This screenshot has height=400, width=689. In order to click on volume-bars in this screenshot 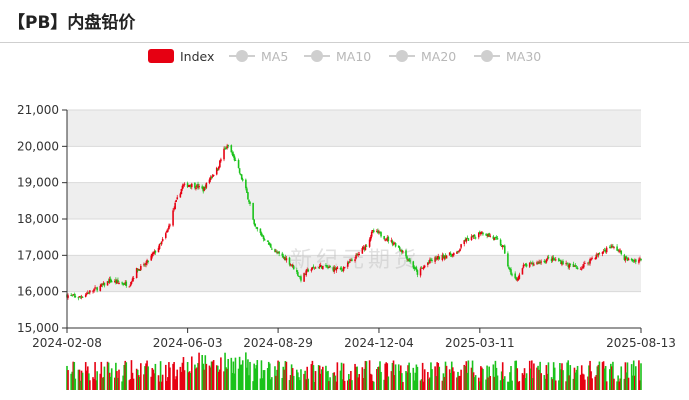, I will do `click(354, 371)`.